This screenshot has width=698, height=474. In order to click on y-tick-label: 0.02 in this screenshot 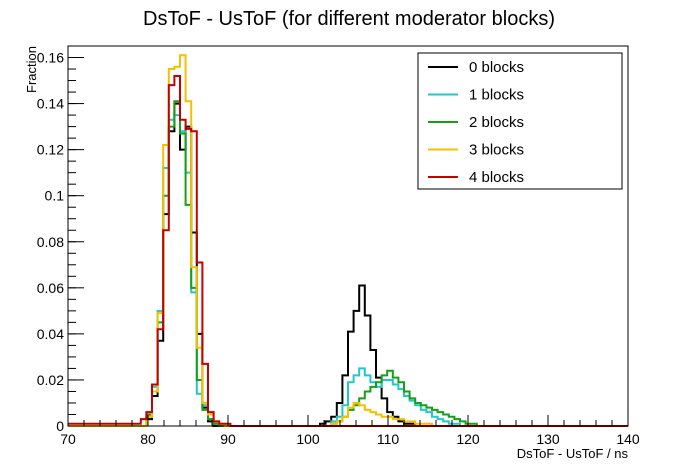, I will do `click(50, 380)`.